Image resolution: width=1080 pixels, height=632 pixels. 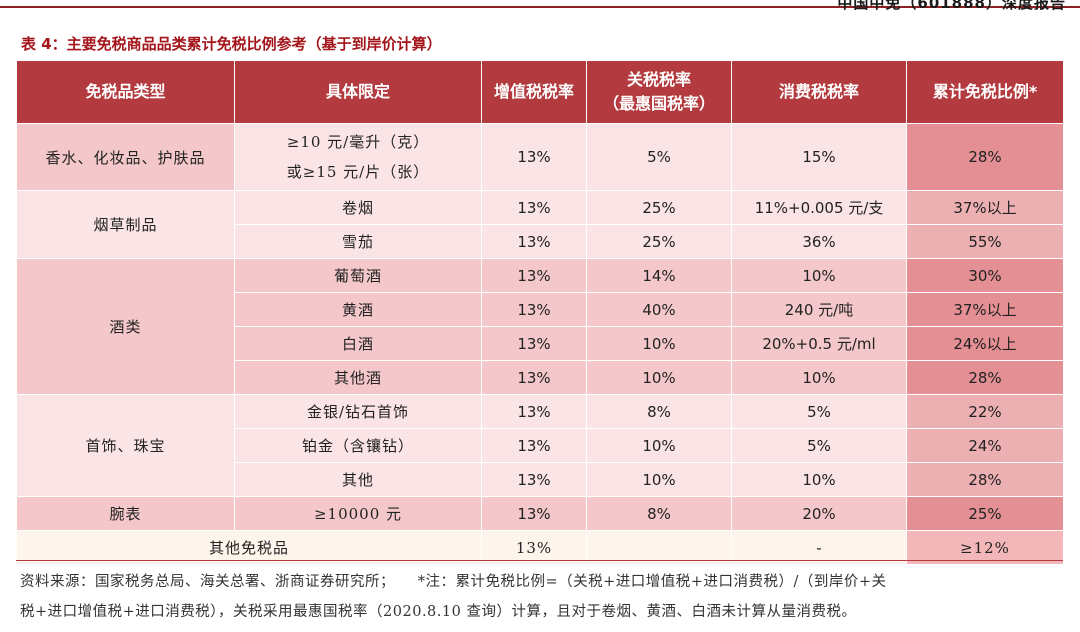 I want to click on tariff-cell: 40%, so click(x=659, y=309).